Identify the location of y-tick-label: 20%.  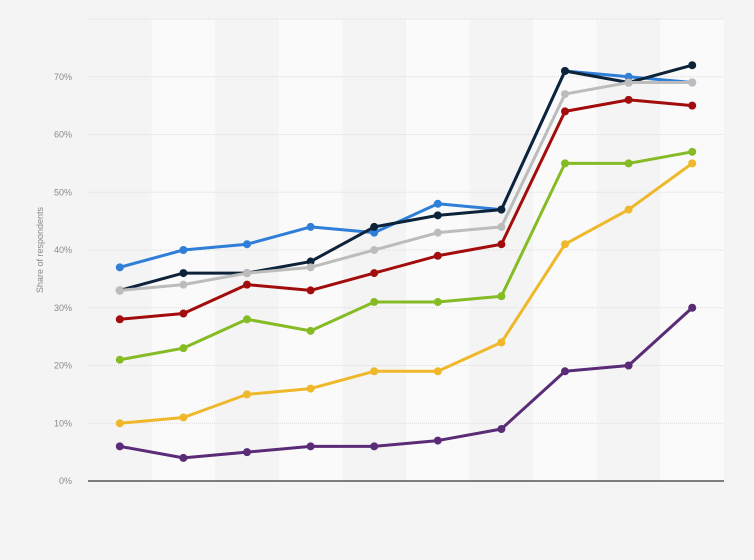
(63, 366).